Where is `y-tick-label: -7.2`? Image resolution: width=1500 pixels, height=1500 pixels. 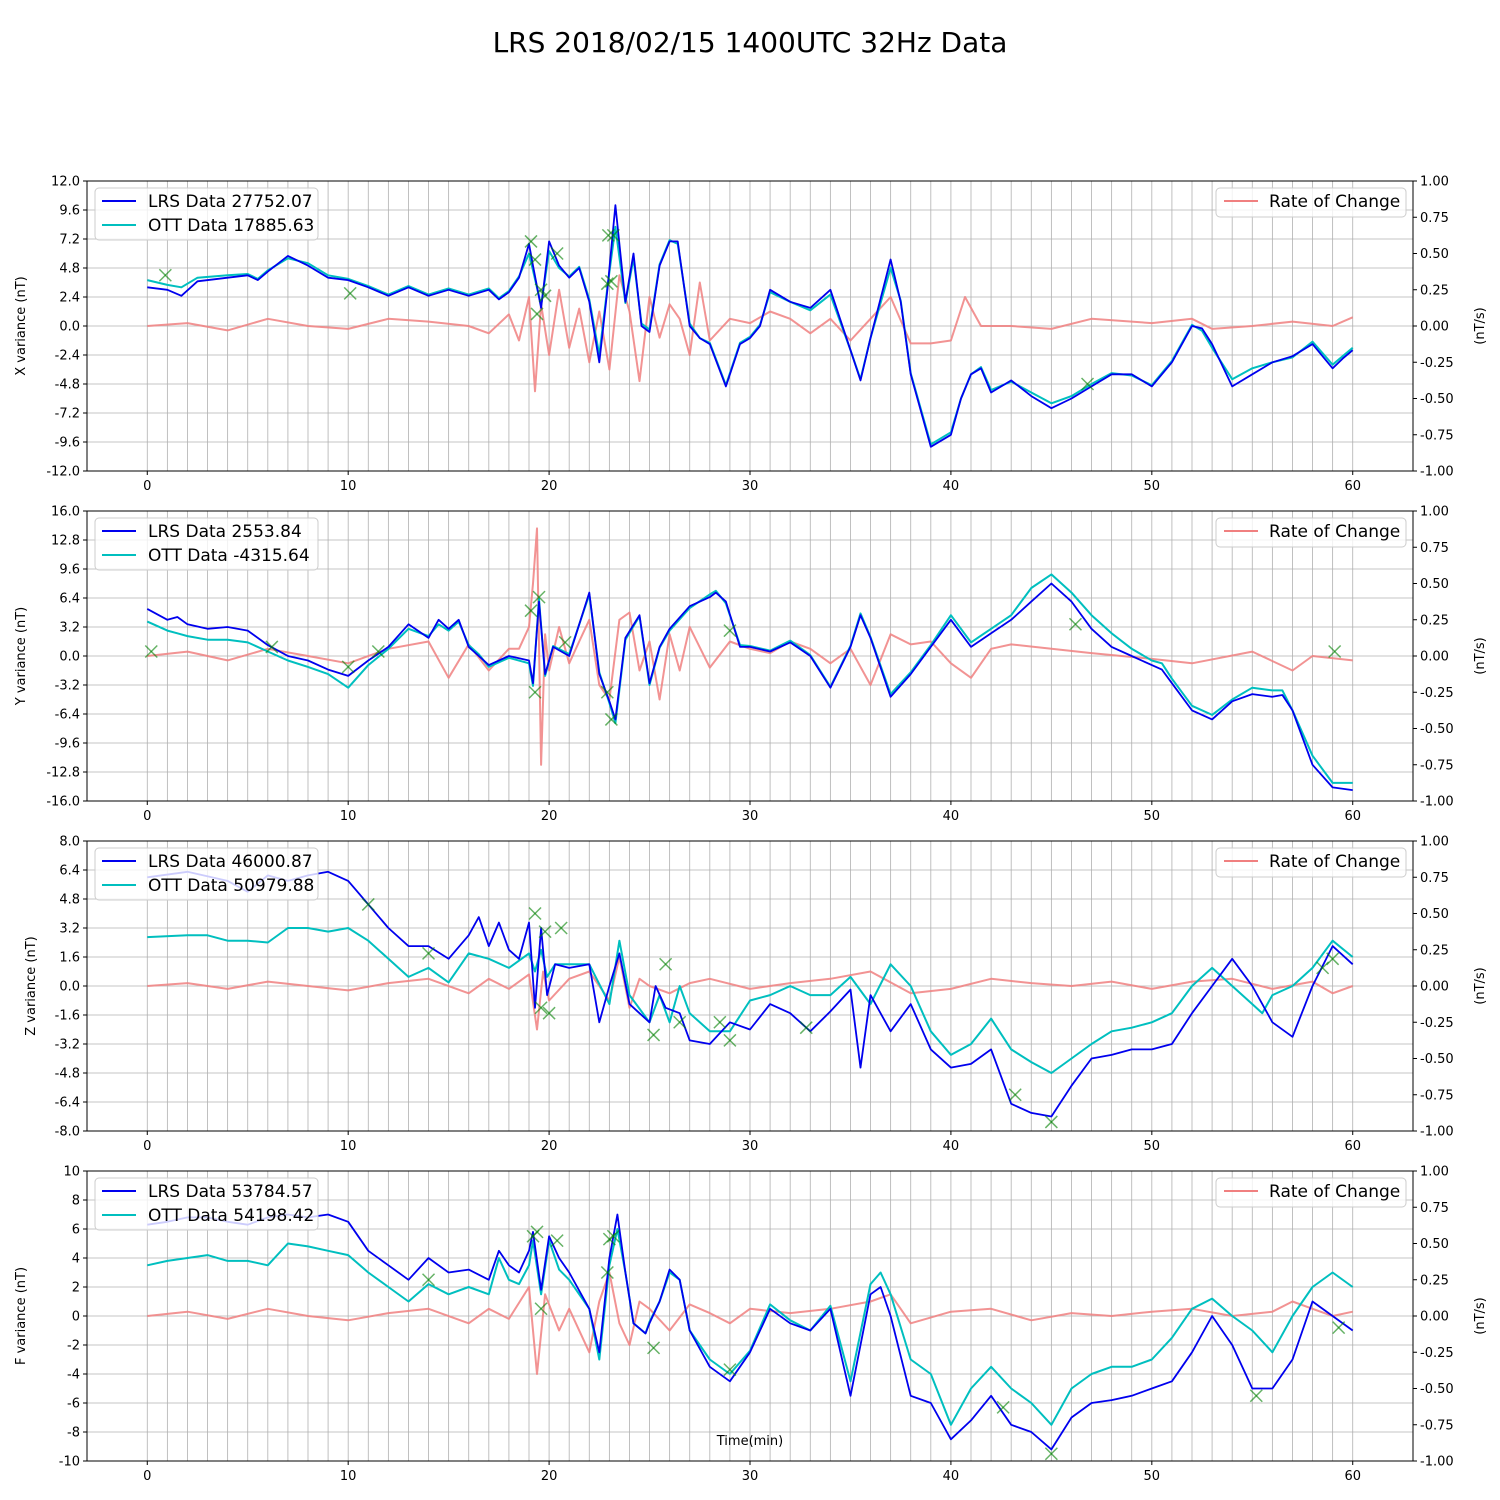
y-tick-label: -7.2 is located at coordinates (67, 414).